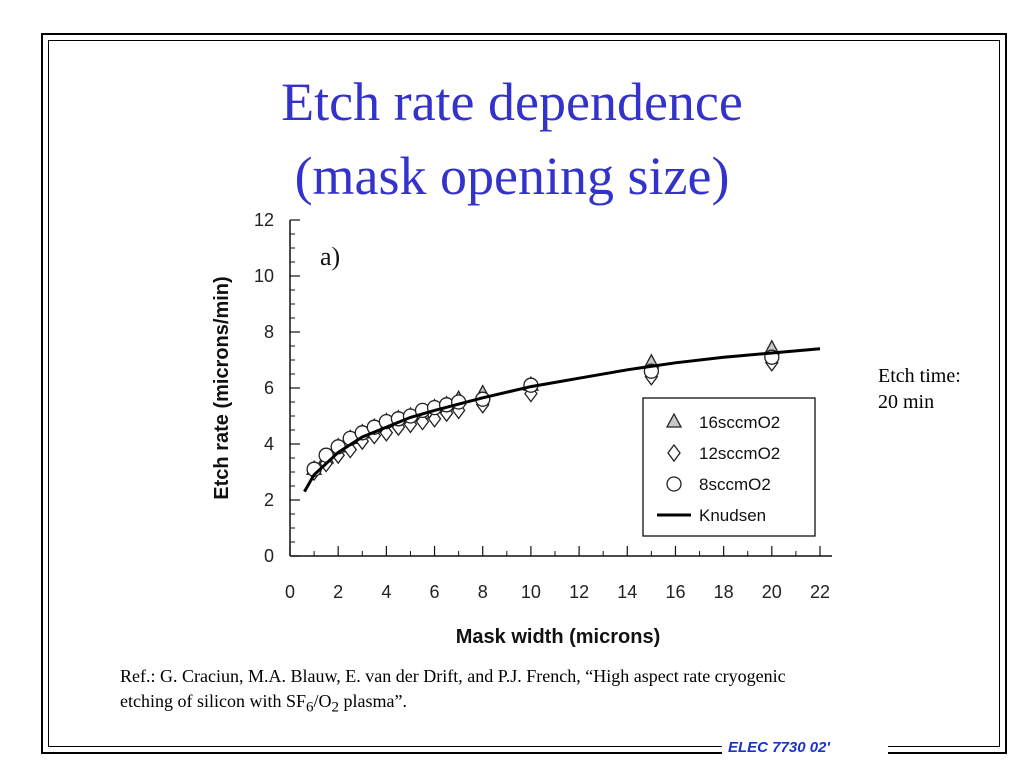 This screenshot has width=1024, height=768. What do you see at coordinates (674, 420) in the screenshot?
I see `legend-marker-triangle` at bounding box center [674, 420].